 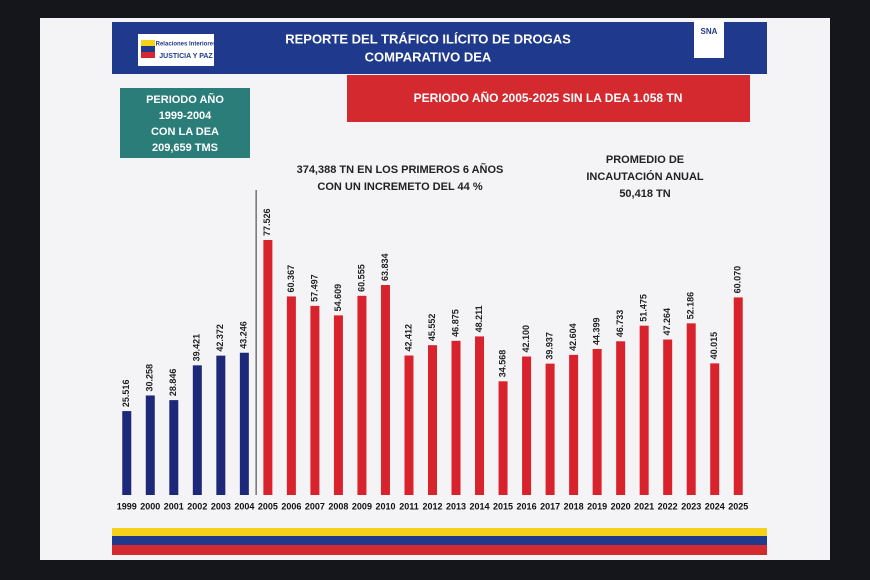 I want to click on value-label: 28.846, so click(x=173, y=383).